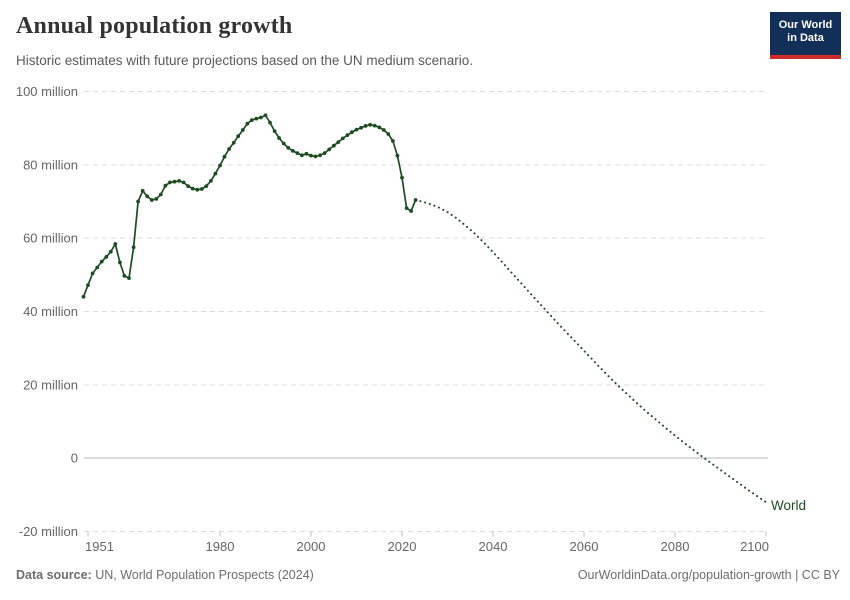 Image resolution: width=850 pixels, height=600 pixels. Describe the element at coordinates (54, 575) in the screenshot. I see `data-source-label: Data source:` at that location.